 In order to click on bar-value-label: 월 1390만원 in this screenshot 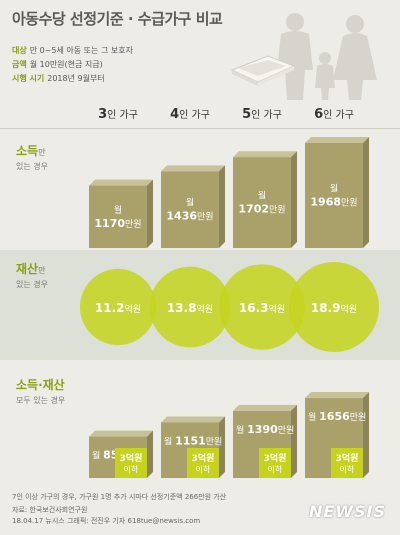, I will do `click(265, 429)`.